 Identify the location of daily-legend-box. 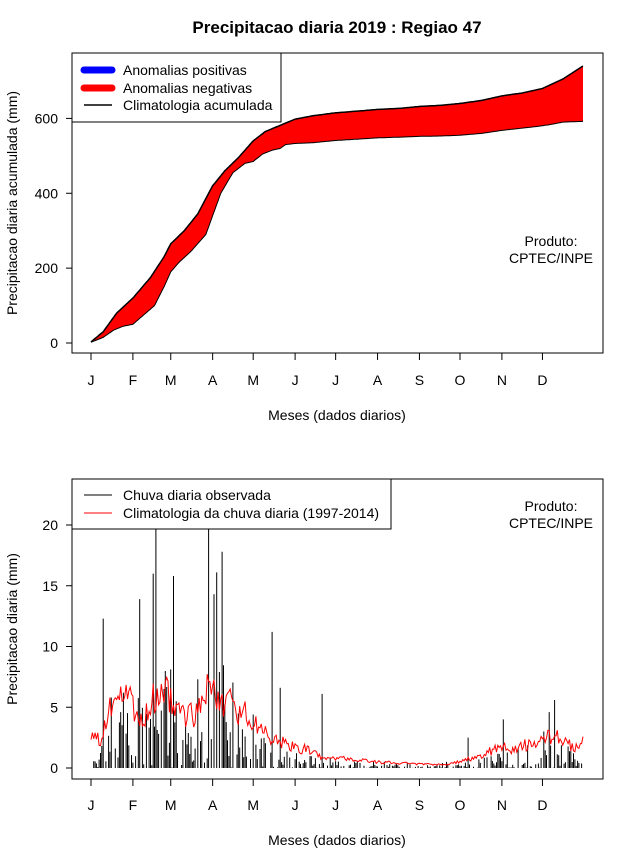
(231, 504).